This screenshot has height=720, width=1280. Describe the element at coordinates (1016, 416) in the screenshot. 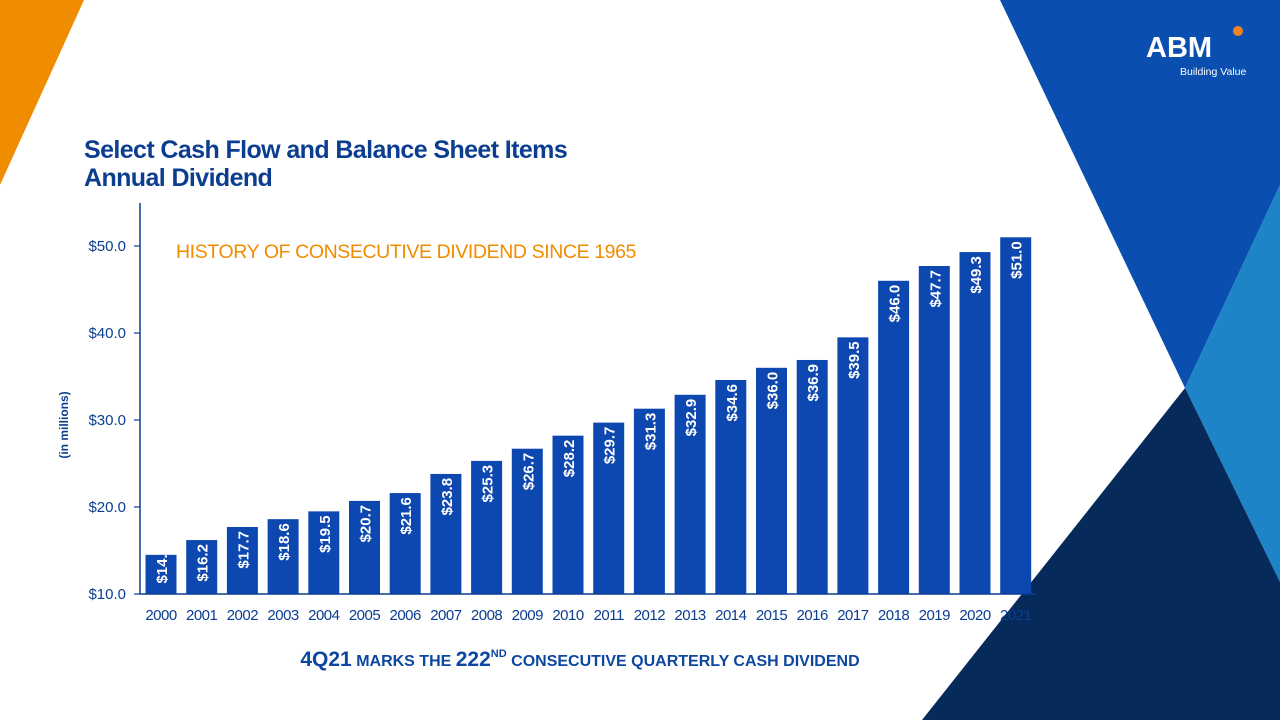

I see `bar-2021` at that location.